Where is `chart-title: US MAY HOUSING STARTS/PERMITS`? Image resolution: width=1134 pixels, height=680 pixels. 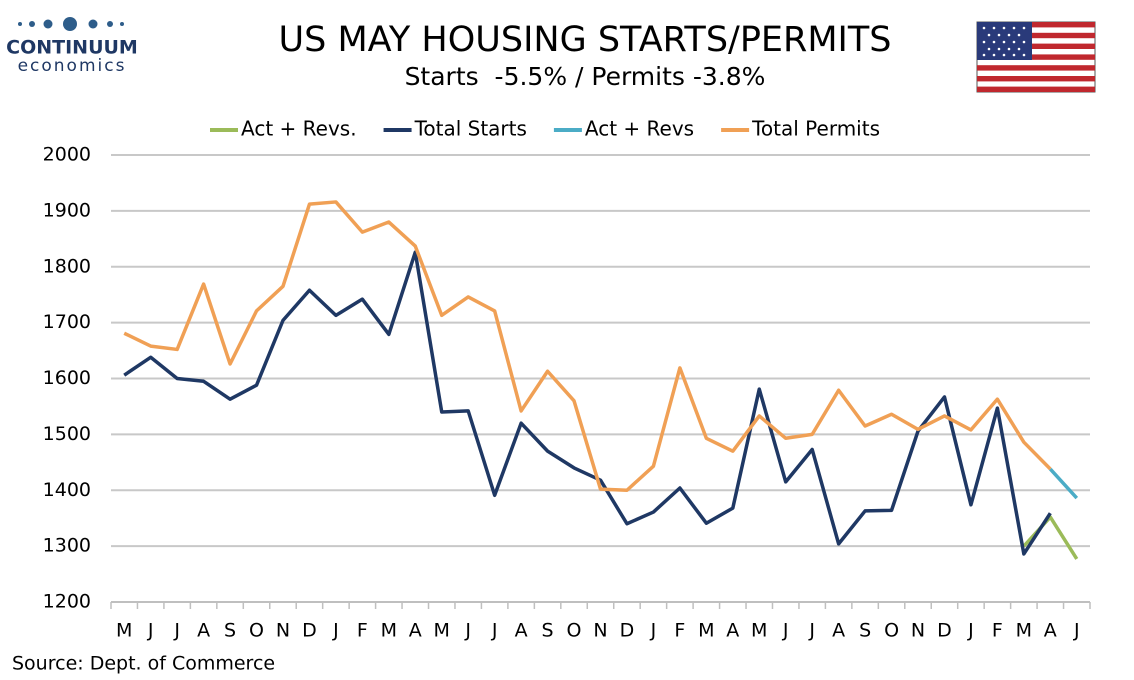 chart-title: US MAY HOUSING STARTS/PERMITS is located at coordinates (585, 40).